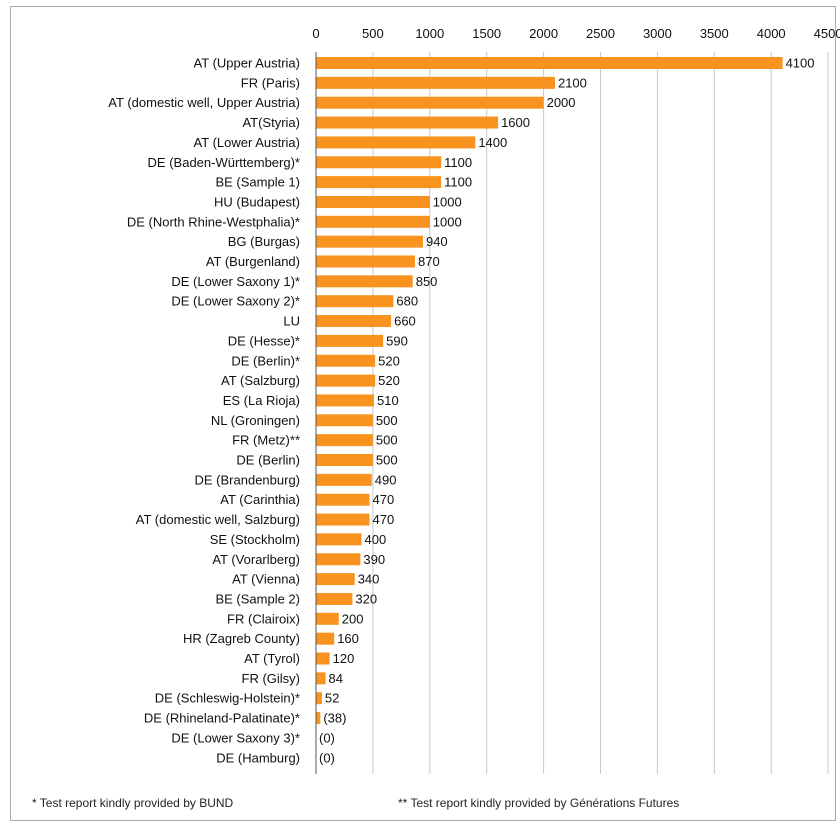  Describe the element at coordinates (263, 618) in the screenshot. I see `category-label: FR (Clairoix)` at that location.